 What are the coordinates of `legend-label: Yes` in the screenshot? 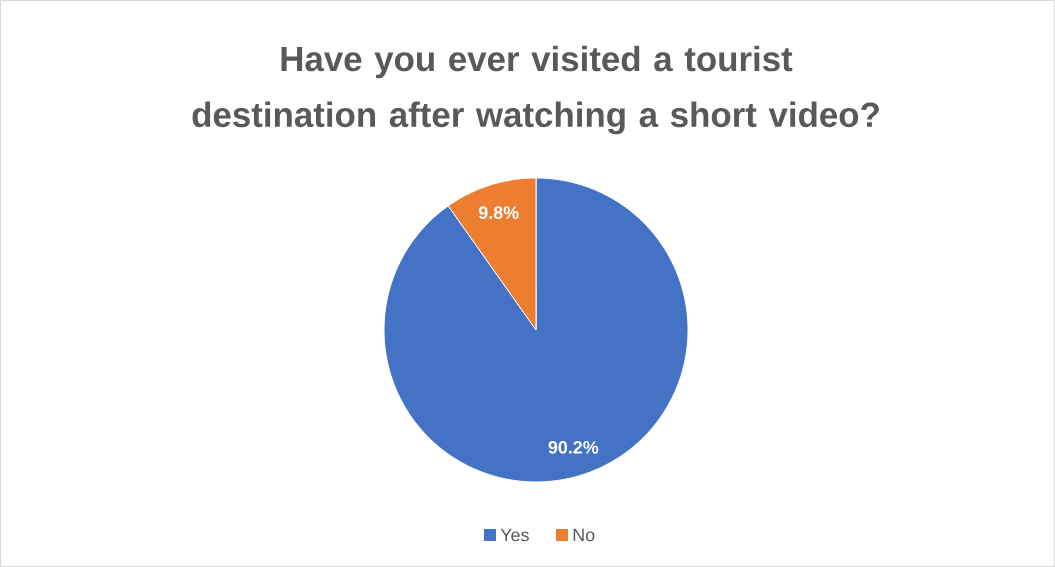 It's located at (514, 535).